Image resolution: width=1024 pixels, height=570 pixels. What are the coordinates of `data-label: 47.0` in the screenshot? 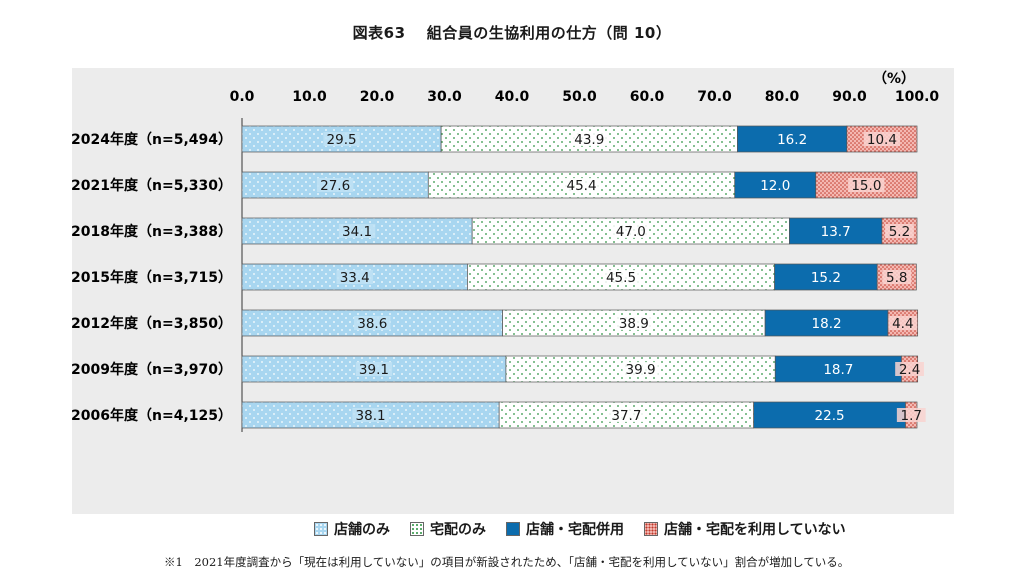 It's located at (631, 232).